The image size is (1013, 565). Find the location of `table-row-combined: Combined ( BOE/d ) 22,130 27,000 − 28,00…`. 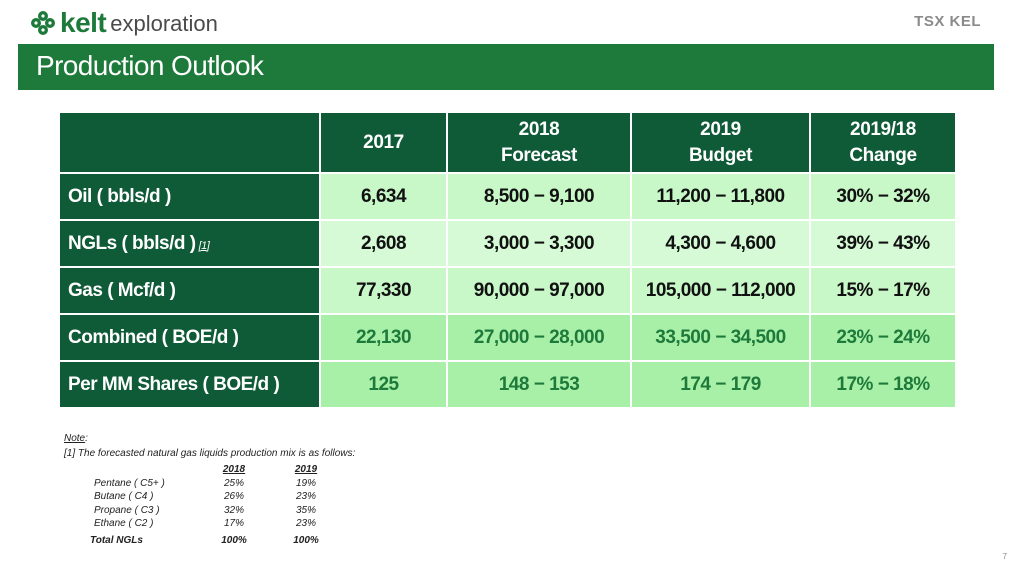

table-row-combined: Combined ( BOE/d ) 22,130 27,000 − 28,00… is located at coordinates (507, 337).